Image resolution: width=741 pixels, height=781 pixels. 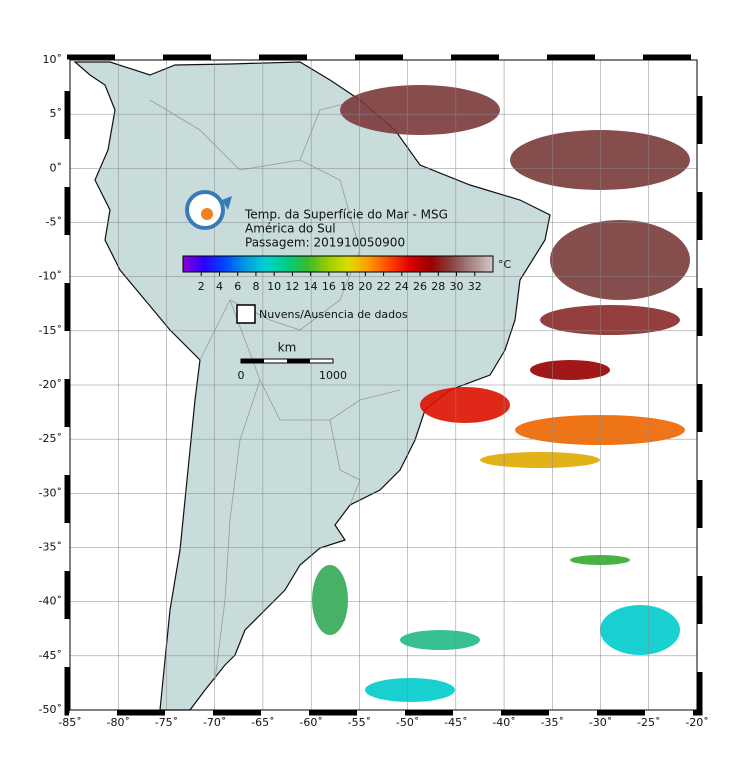 What do you see at coordinates (310, 722) in the screenshot?
I see `lon-tick-label: -60˚` at bounding box center [310, 722].